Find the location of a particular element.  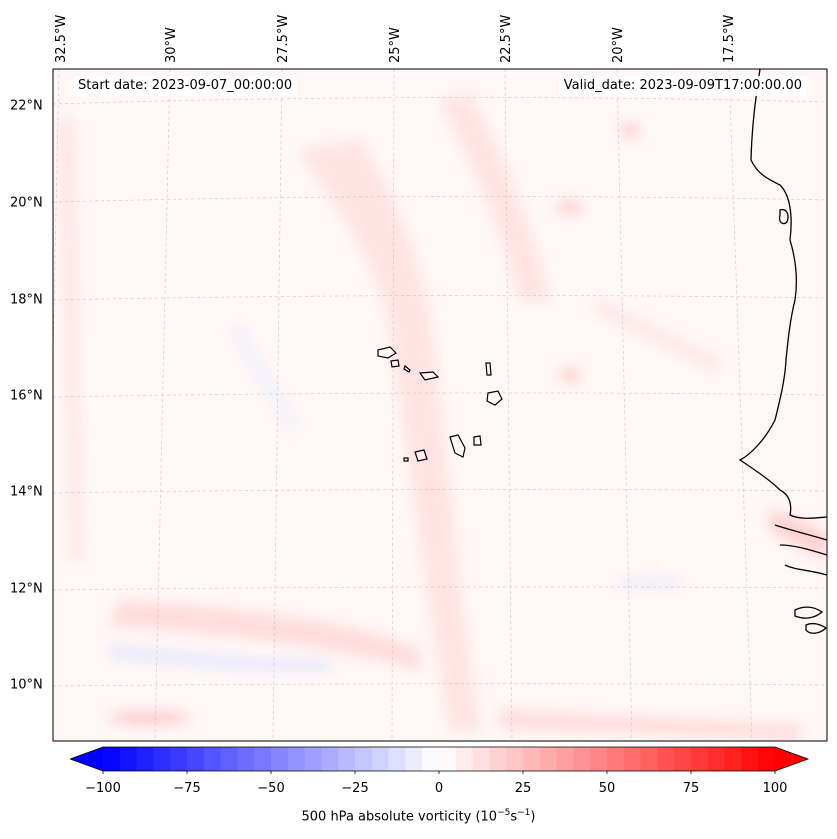

colorbar-tick-label: −100 is located at coordinates (103, 788).